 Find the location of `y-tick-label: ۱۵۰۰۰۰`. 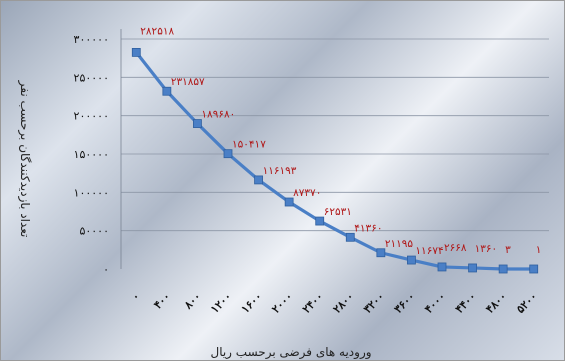

y-tick-label: ۱۵۰۰۰۰ is located at coordinates (91, 154).